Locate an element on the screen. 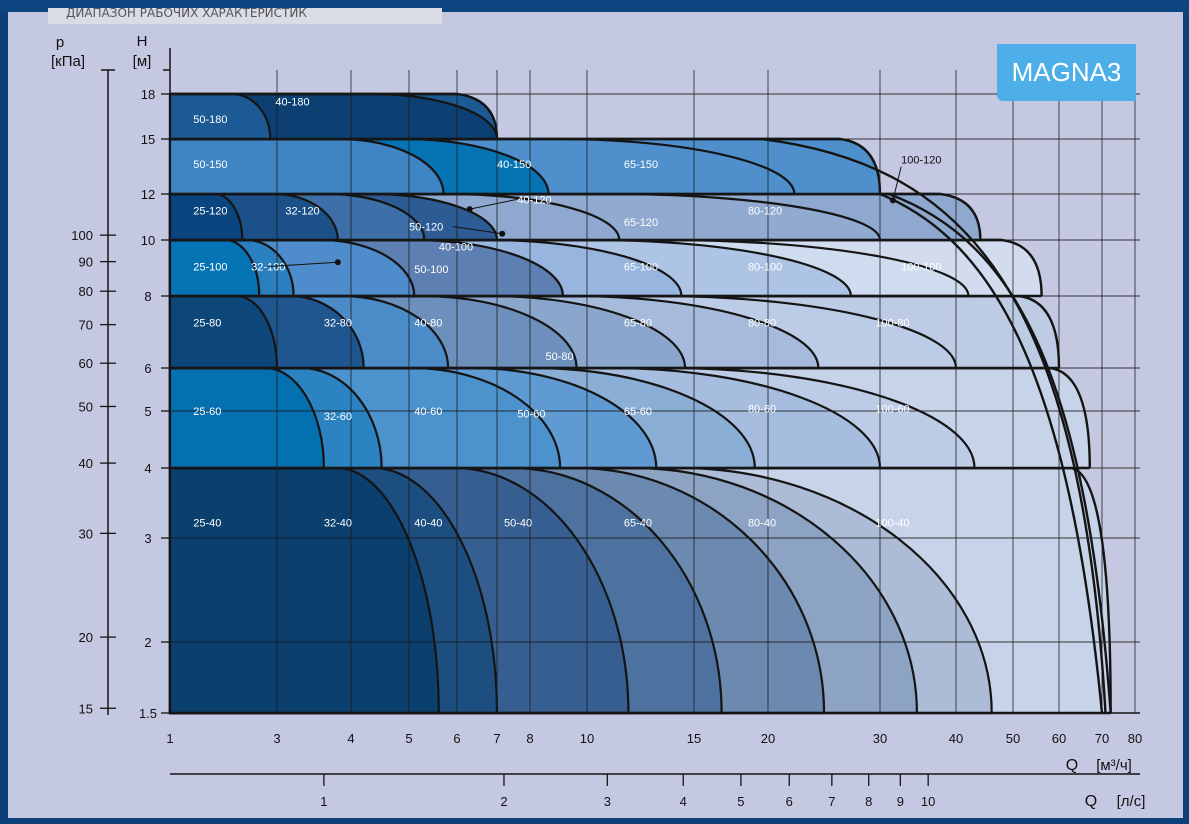  series-label: 50-80 is located at coordinates (559, 357).